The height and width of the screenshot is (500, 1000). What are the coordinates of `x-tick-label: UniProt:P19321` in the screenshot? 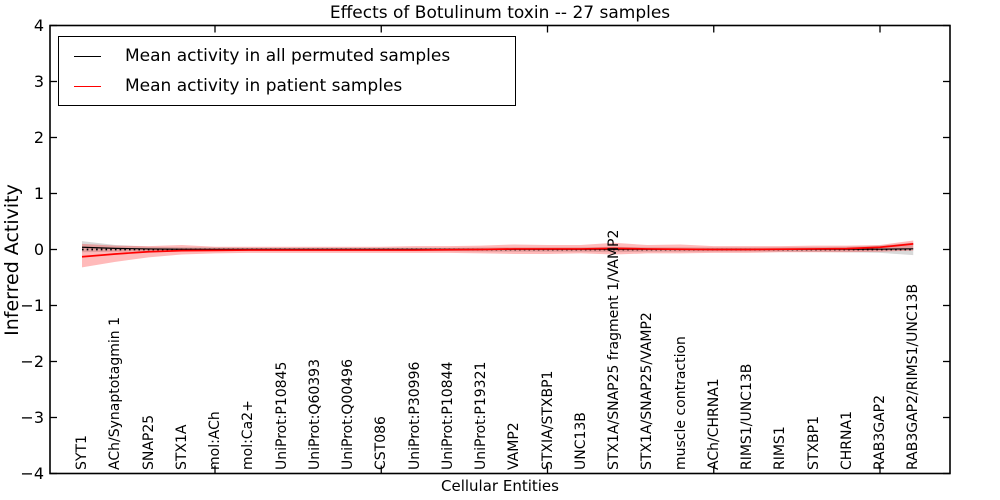 It's located at (481, 415).